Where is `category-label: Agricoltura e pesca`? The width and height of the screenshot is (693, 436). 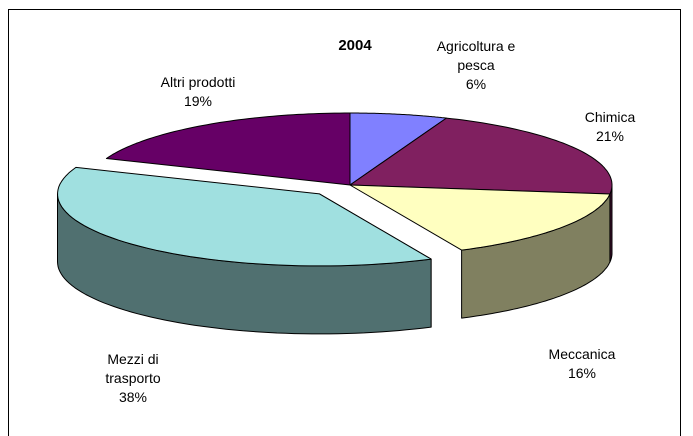 category-label: Agricoltura e pesca is located at coordinates (476, 55).